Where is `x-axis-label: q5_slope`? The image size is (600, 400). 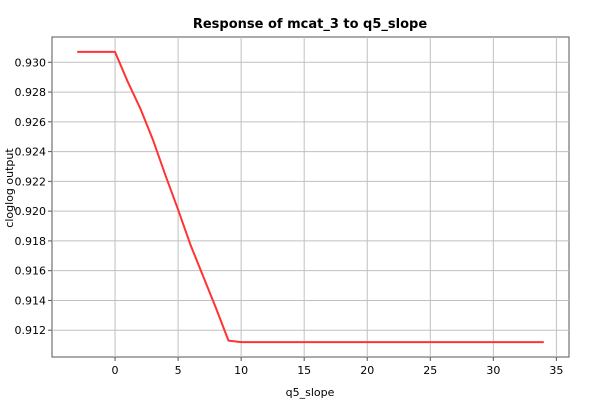 x-axis-label: q5_slope is located at coordinates (310, 392).